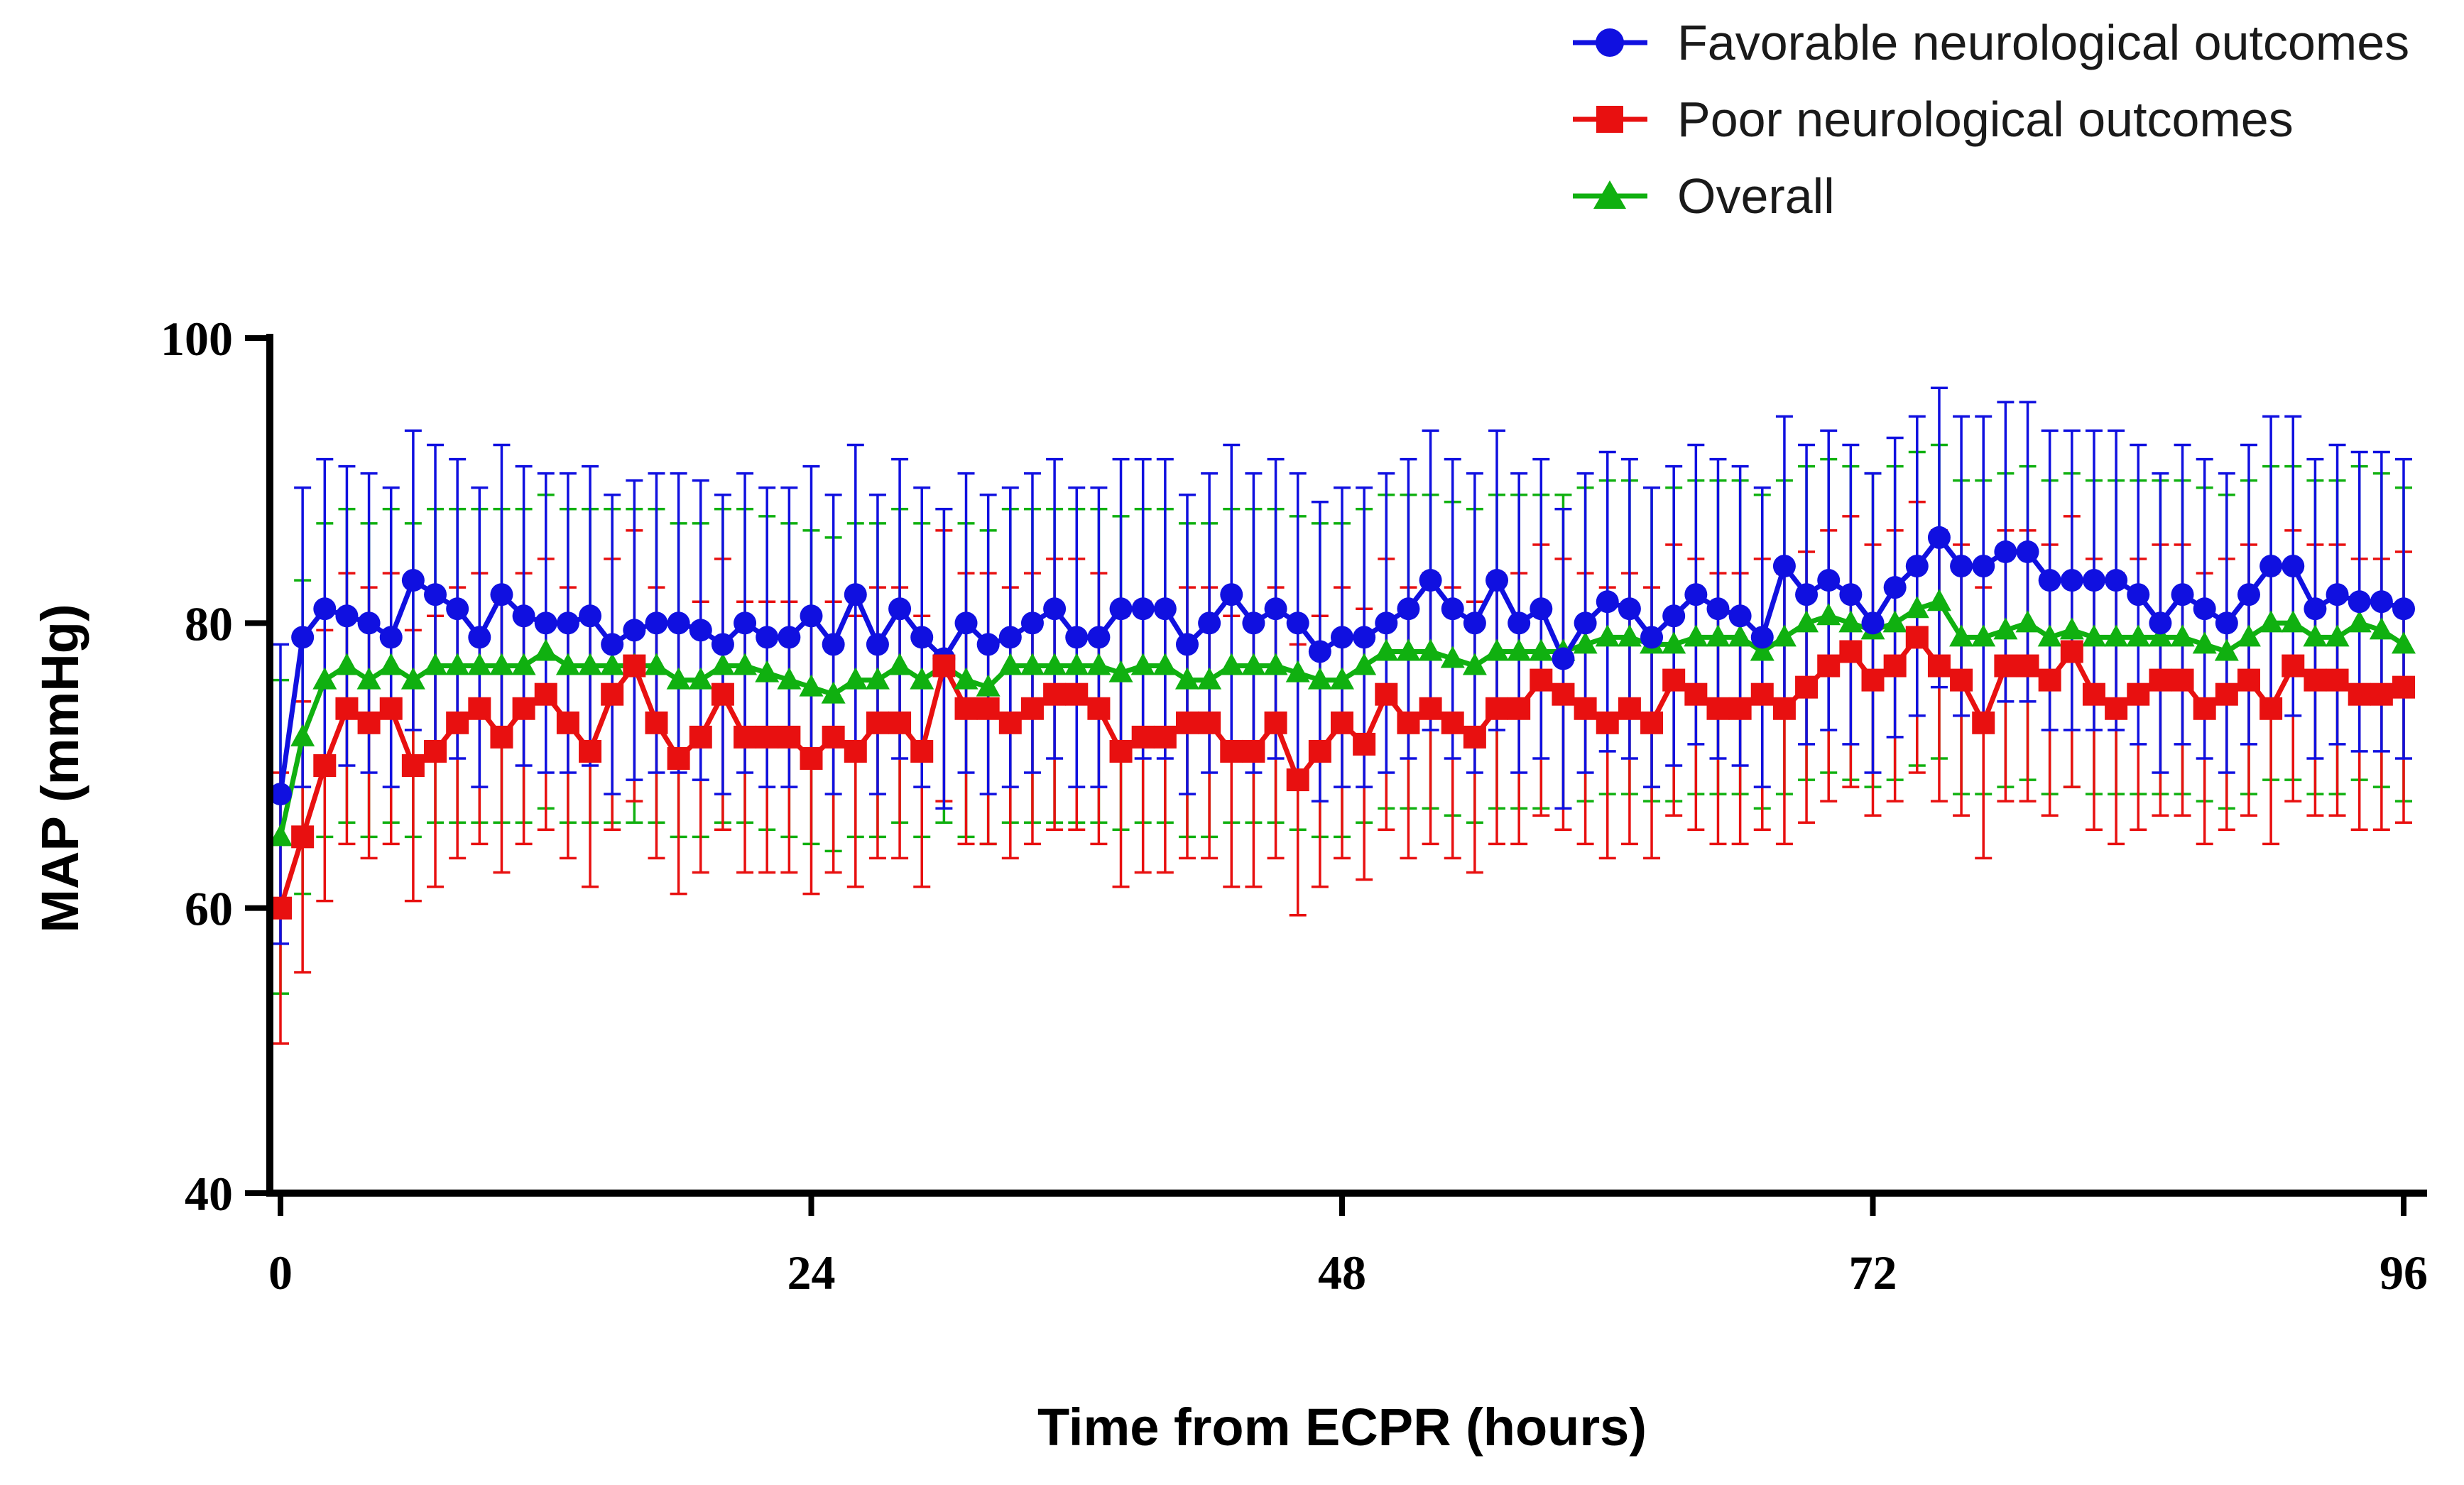 This screenshot has height=1485, width=2464. I want to click on legend-label-overall: Overall, so click(1756, 196).